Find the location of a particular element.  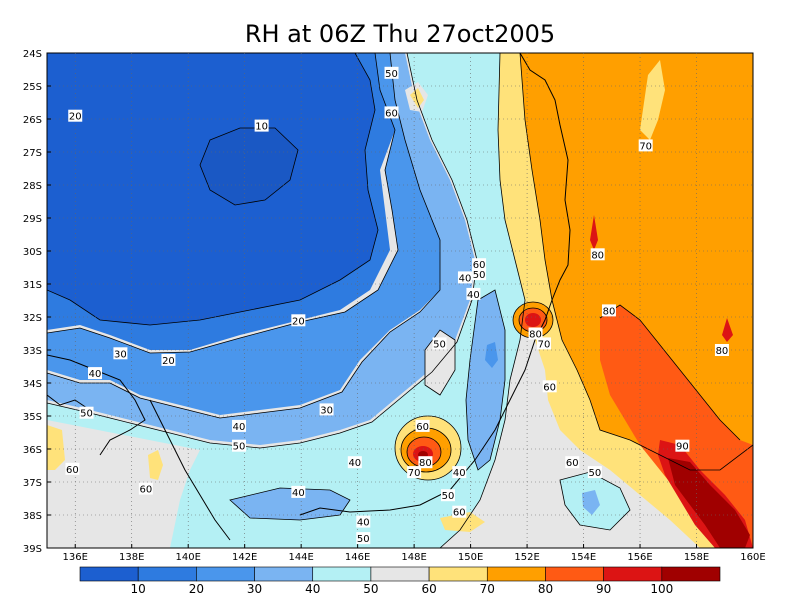

contour-label: 90 is located at coordinates (682, 447).